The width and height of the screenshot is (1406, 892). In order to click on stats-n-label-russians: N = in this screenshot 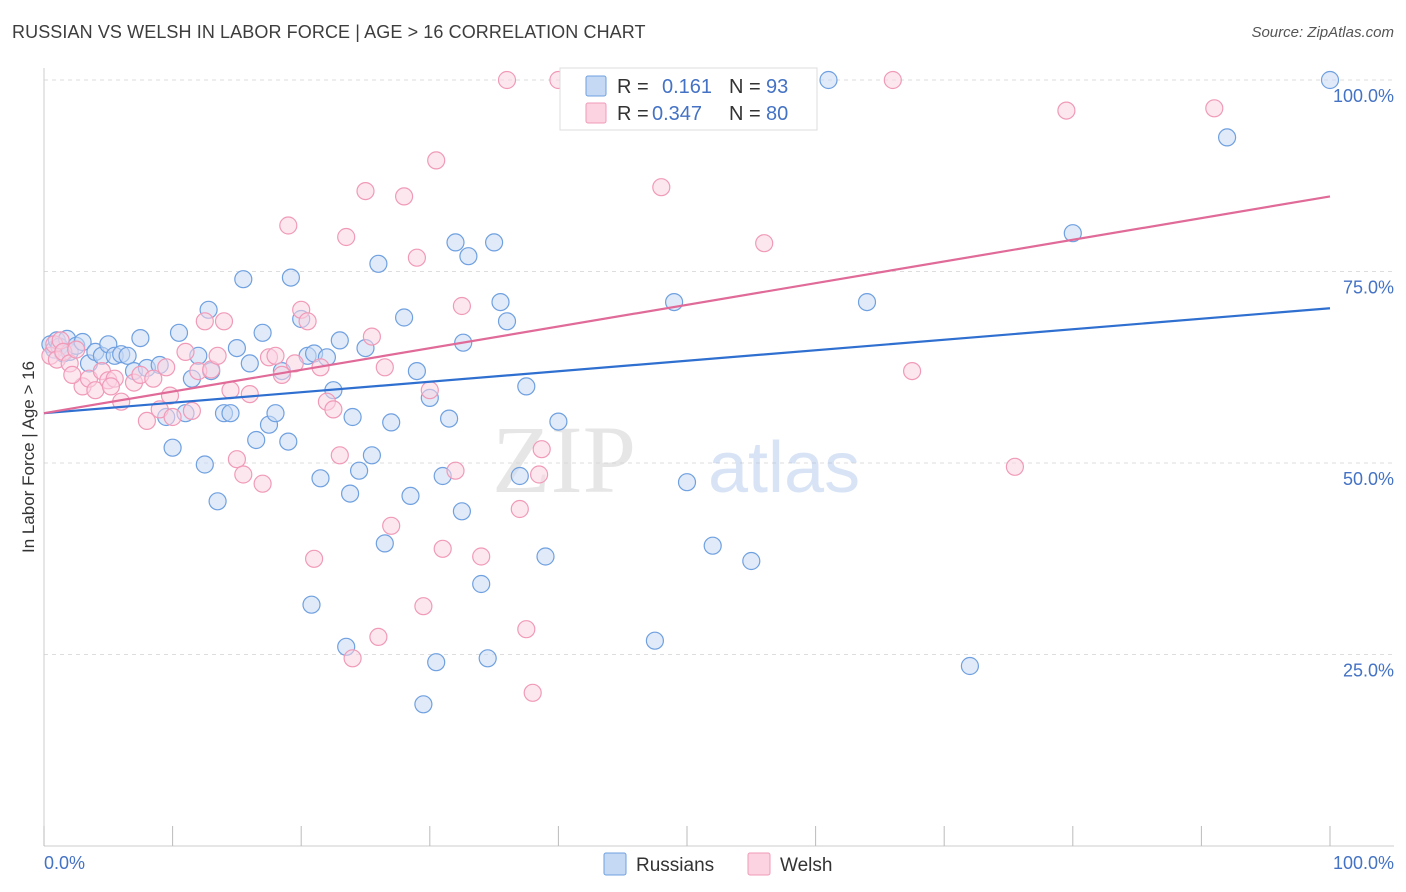, I will do `click(745, 87)`.